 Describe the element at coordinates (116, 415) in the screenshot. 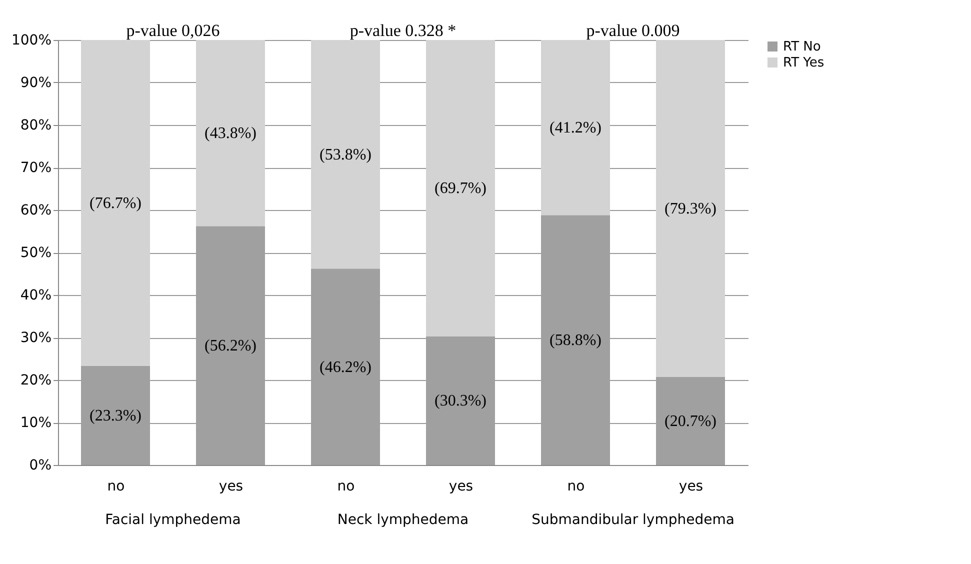

I see `data-label: (23.3%)` at that location.